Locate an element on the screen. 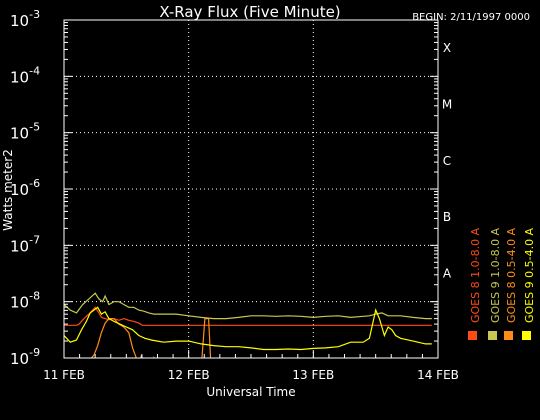  y-tick-label: 10⁻⁷ is located at coordinates (25, 244).